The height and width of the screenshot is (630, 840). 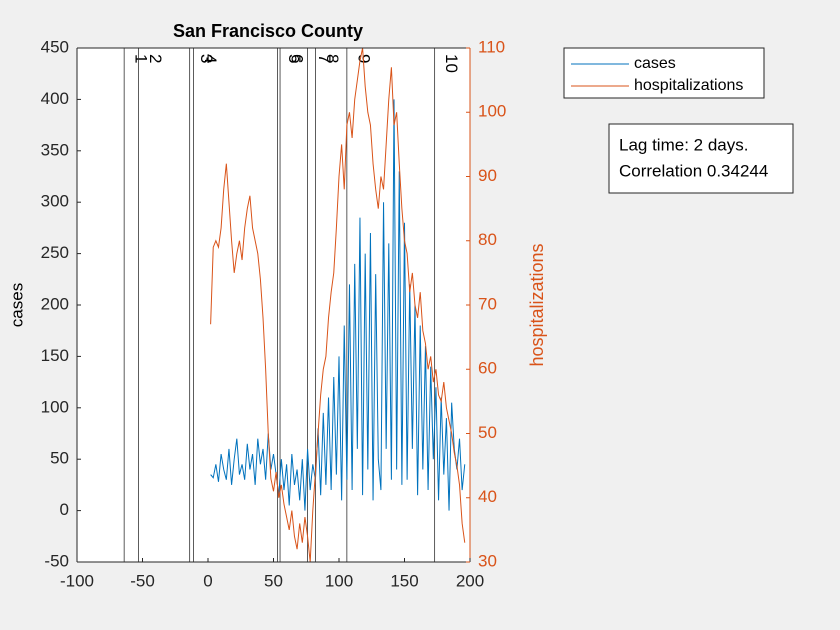 I want to click on y2-tick-label: 70, so click(x=487, y=303).